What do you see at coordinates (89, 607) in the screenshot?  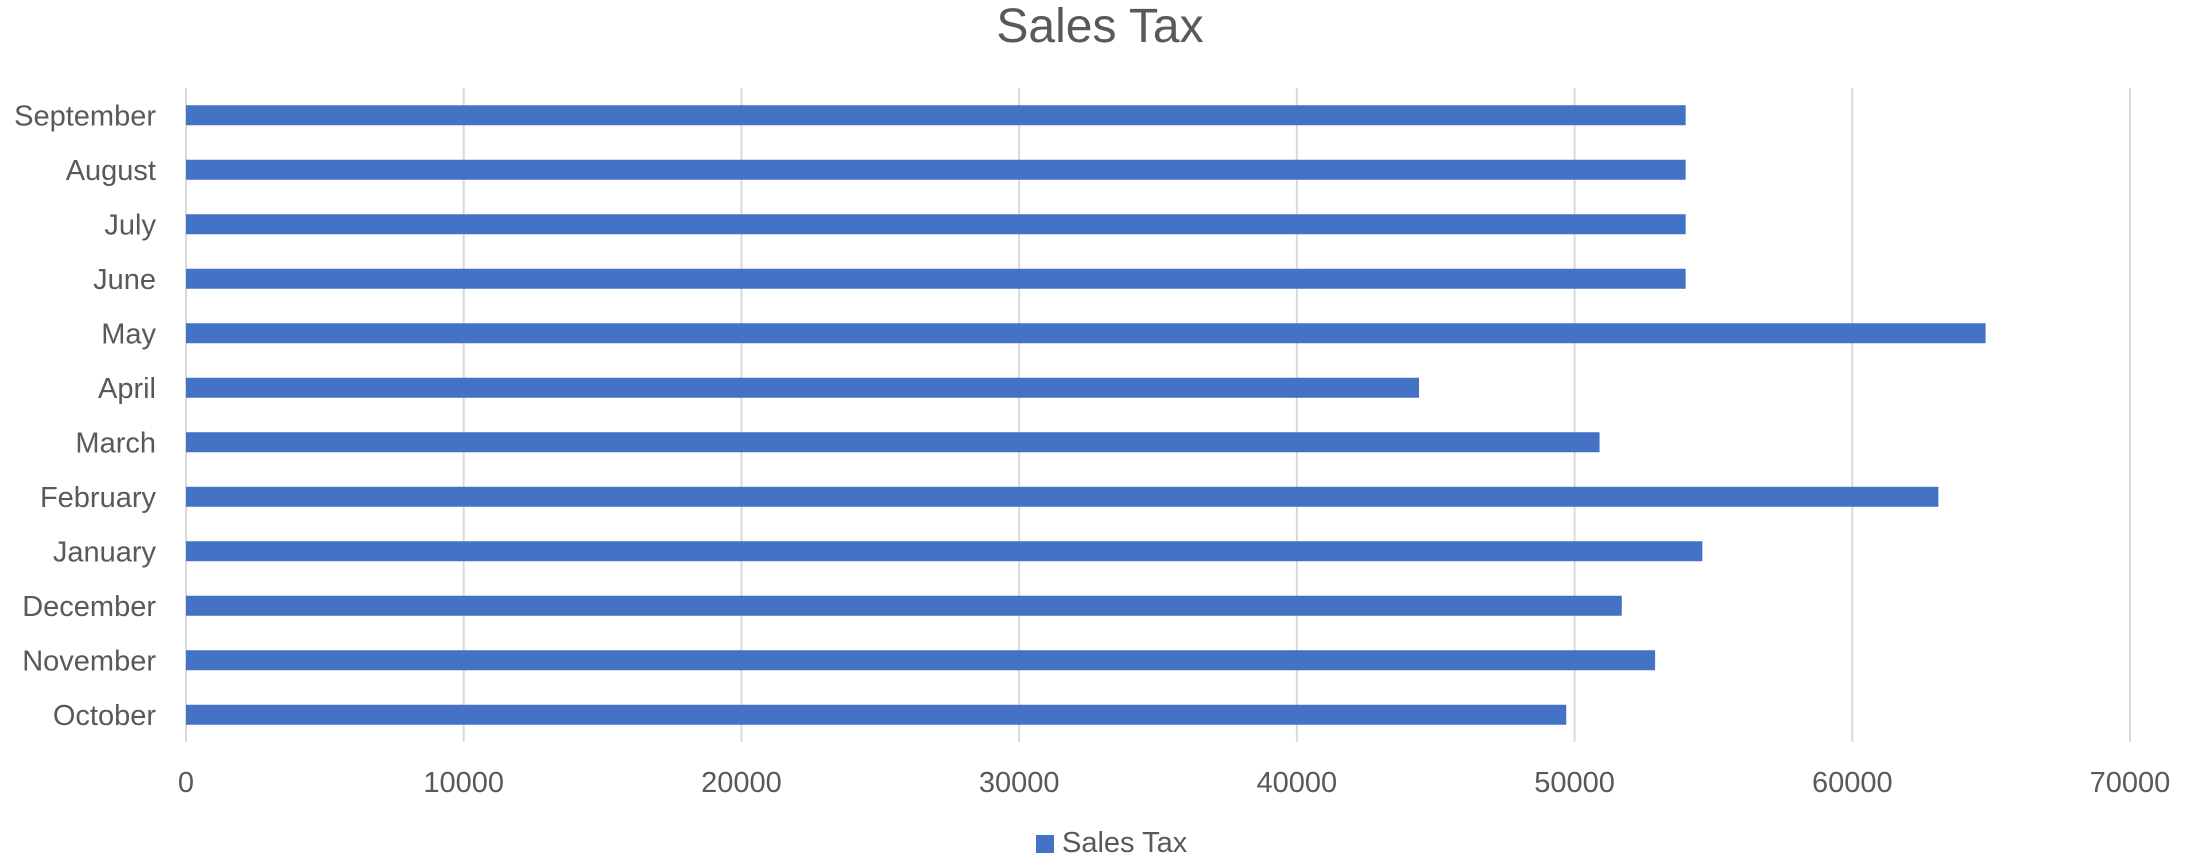 I see `category-label-december: December` at bounding box center [89, 607].